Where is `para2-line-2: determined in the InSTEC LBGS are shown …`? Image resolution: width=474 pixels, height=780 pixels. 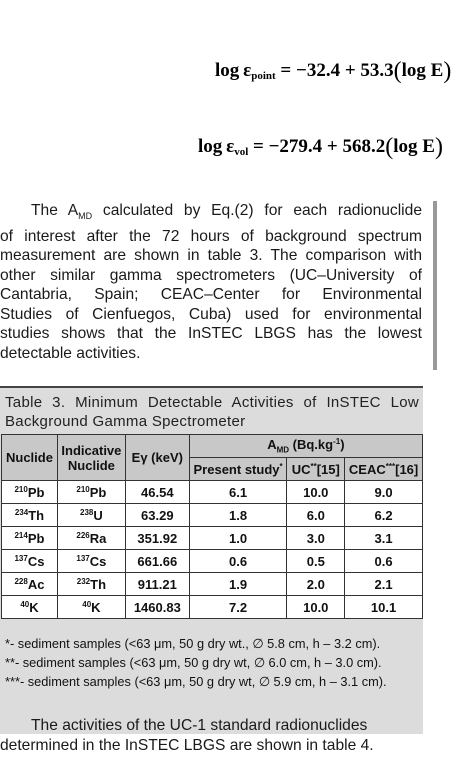
para2-line-2: determined in the InSTEC LBGS are shown … is located at coordinates (187, 745).